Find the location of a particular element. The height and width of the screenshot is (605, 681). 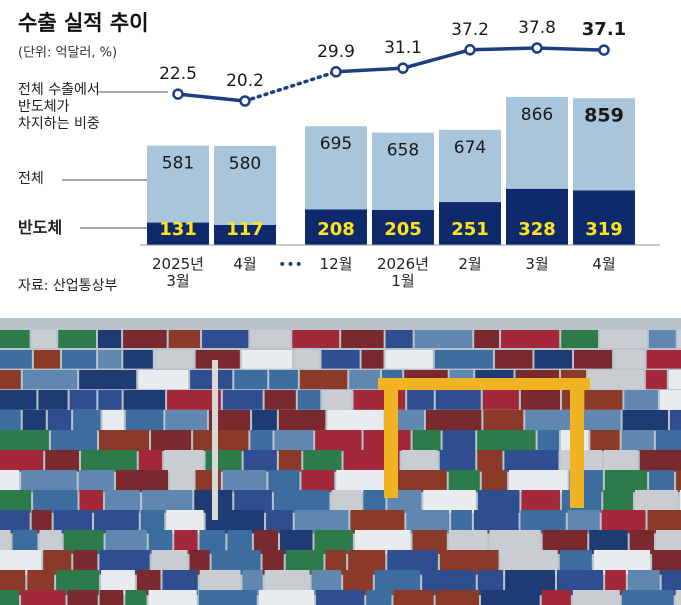

legend-label: 전체 is located at coordinates (31, 179).